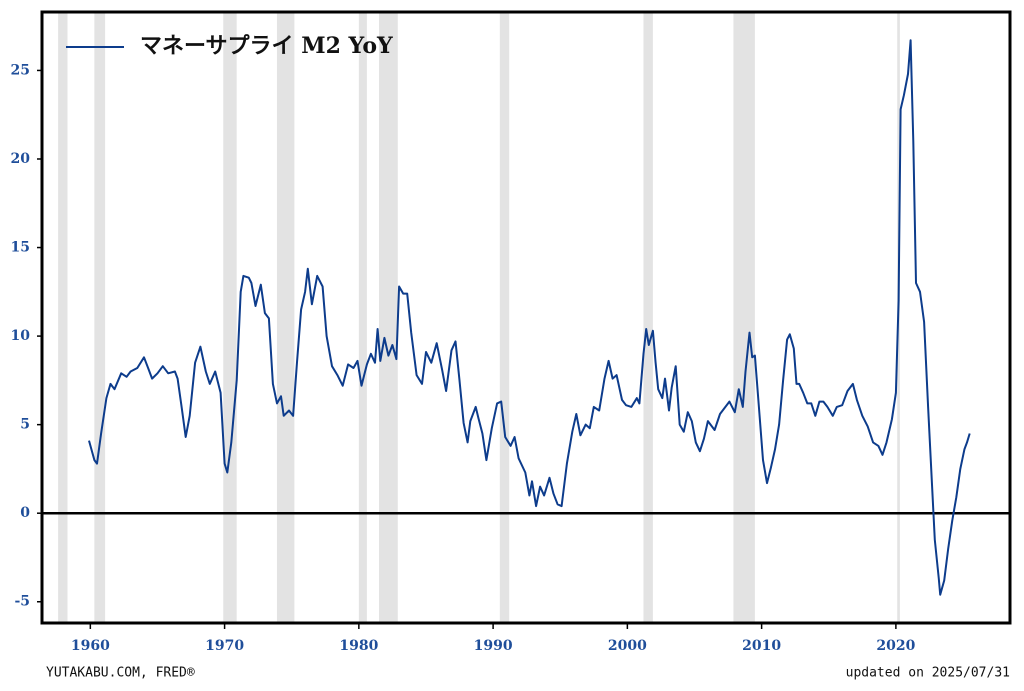  What do you see at coordinates (493, 646) in the screenshot?
I see `x-tick-label: 1990` at bounding box center [493, 646].